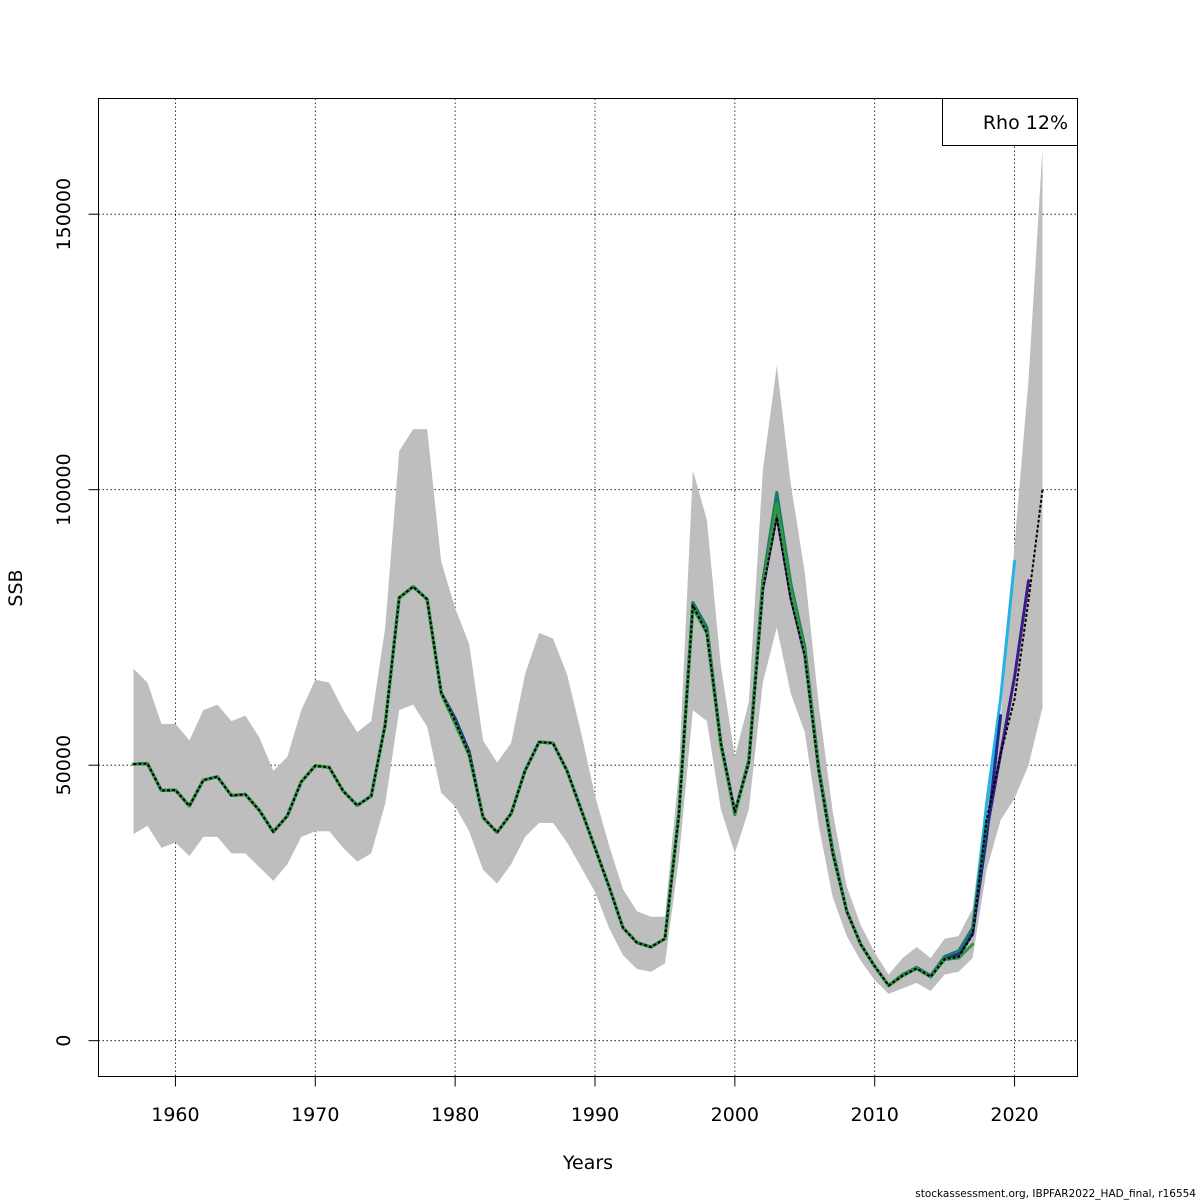  What do you see at coordinates (64, 765) in the screenshot?
I see `y-tick-label: 50000` at bounding box center [64, 765].